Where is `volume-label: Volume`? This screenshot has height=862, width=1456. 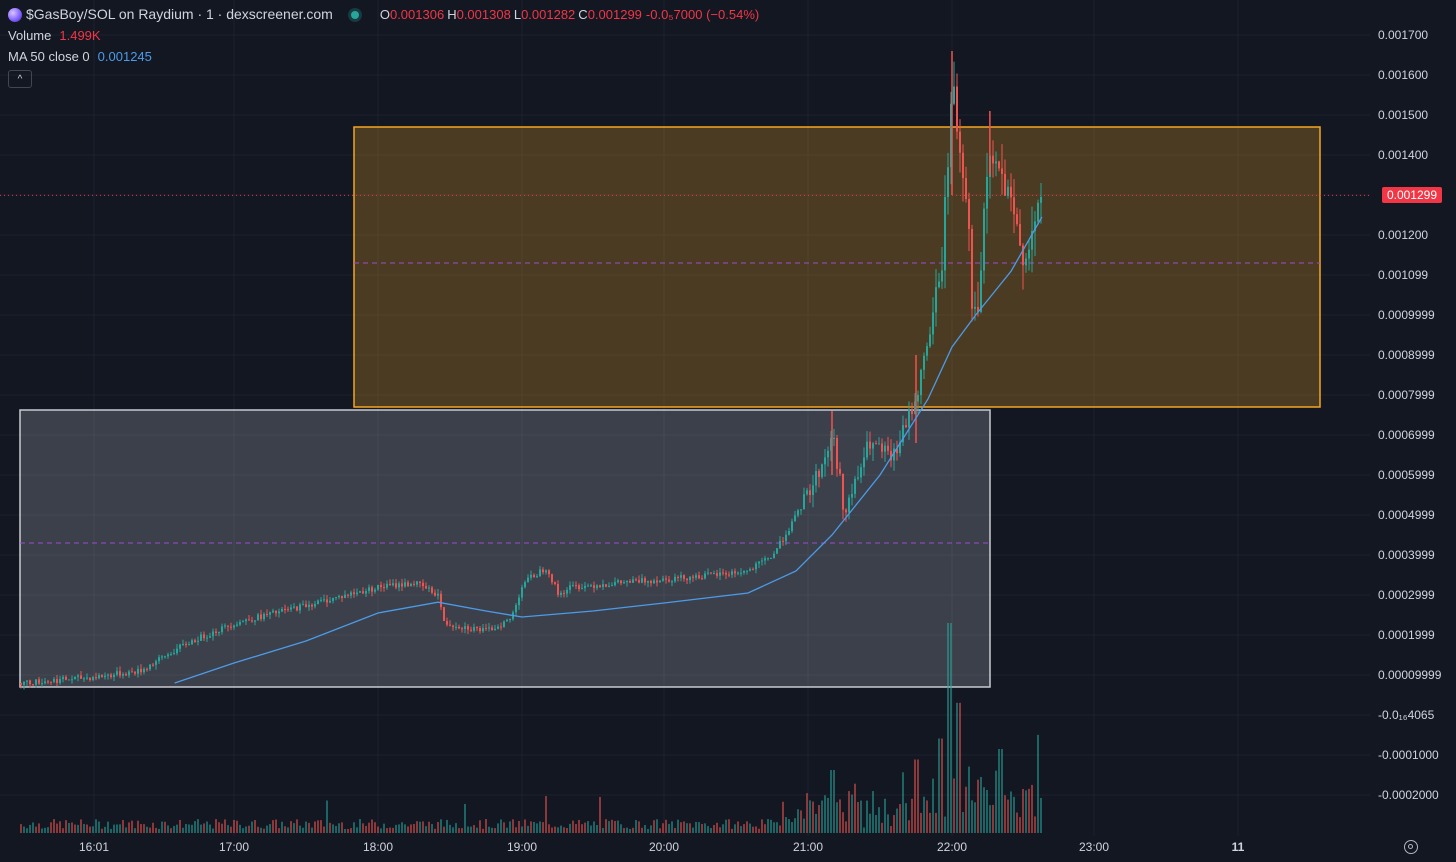 volume-label: Volume is located at coordinates (30, 35).